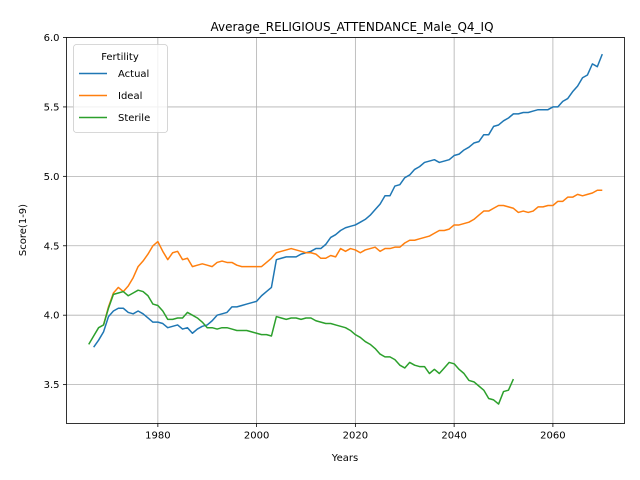  I want to click on legend-entries: Actual Ideal Sterile, so click(114, 96).